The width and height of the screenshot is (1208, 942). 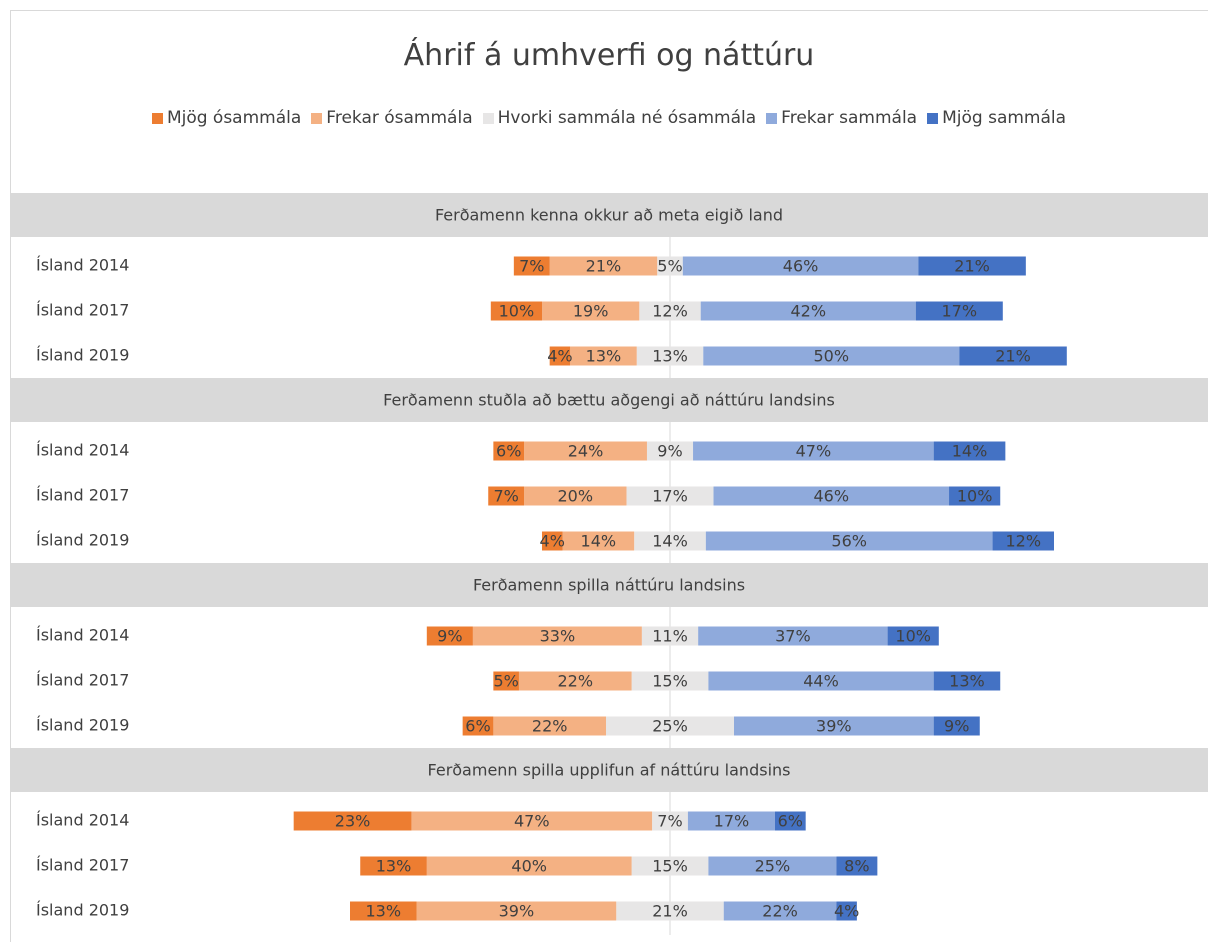 I want to click on data-label: 8%, so click(x=856, y=866).